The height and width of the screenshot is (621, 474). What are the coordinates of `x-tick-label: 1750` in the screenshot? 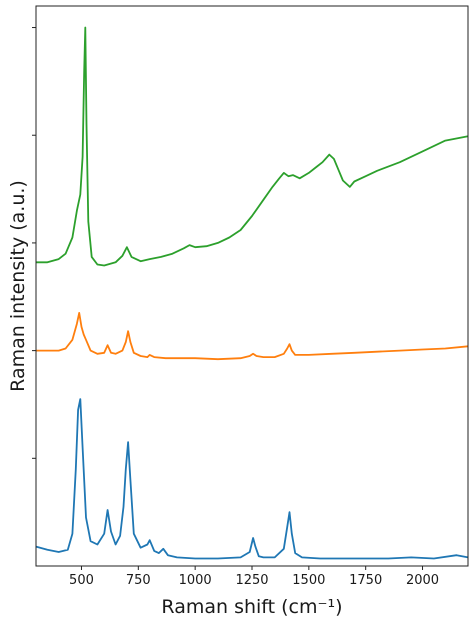 It's located at (365, 580).